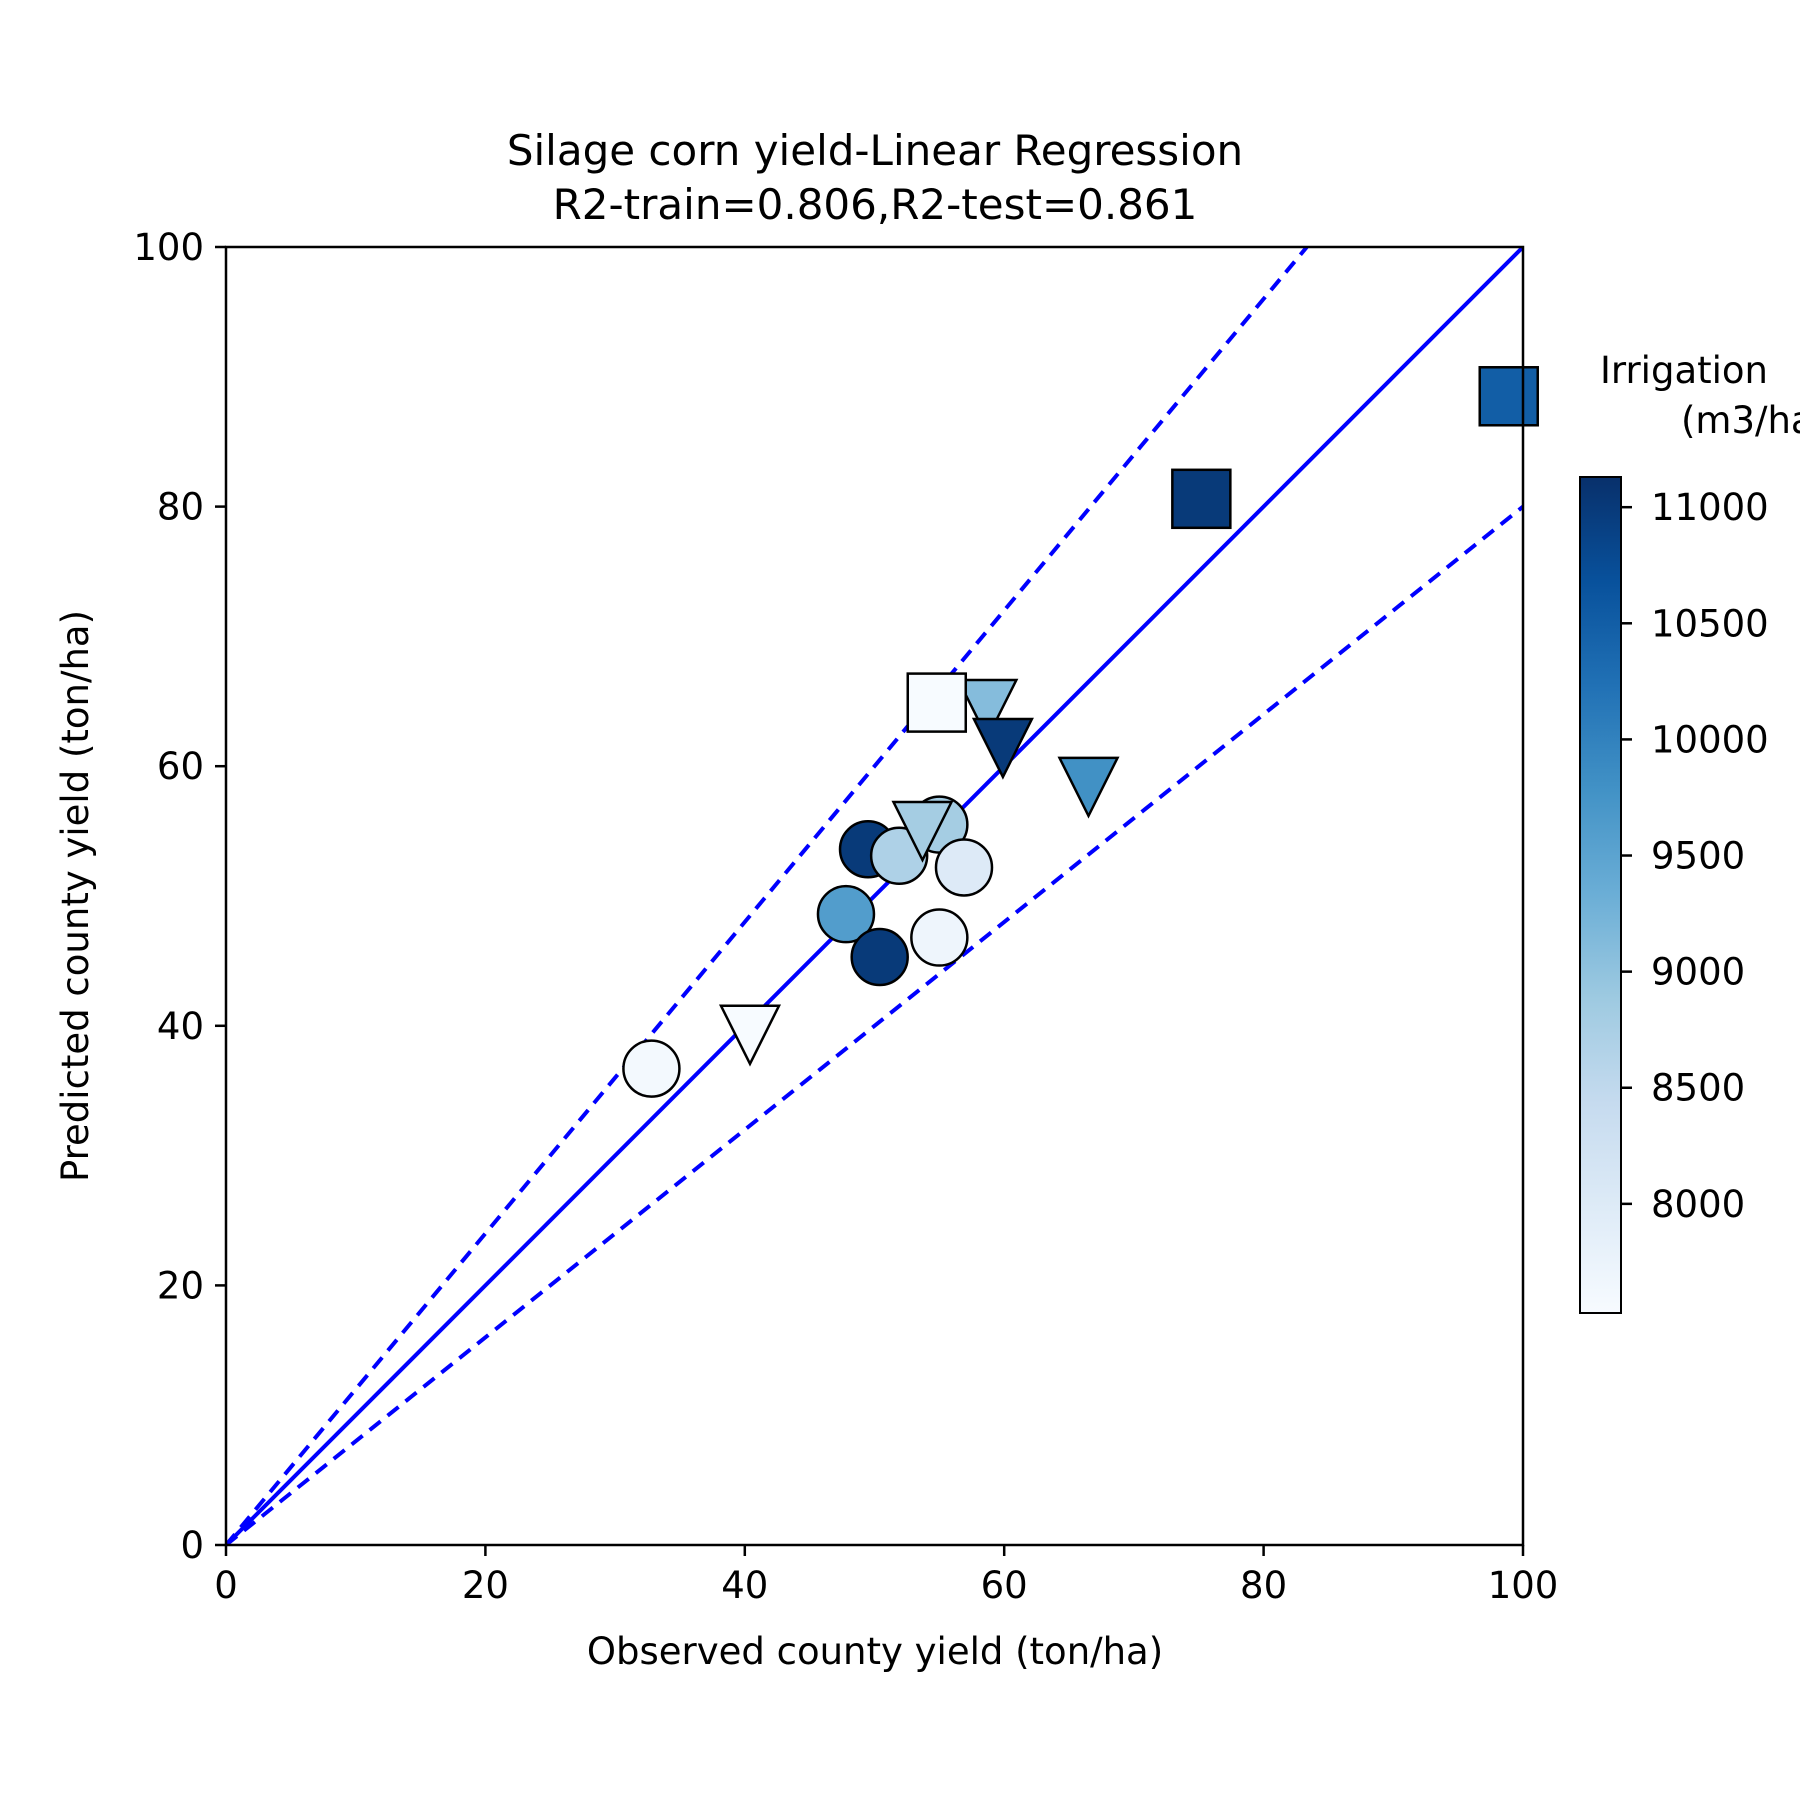 The image size is (1800, 1805). I want to click on colorbar-title-line-2: (m3/ha), so click(1740, 420).